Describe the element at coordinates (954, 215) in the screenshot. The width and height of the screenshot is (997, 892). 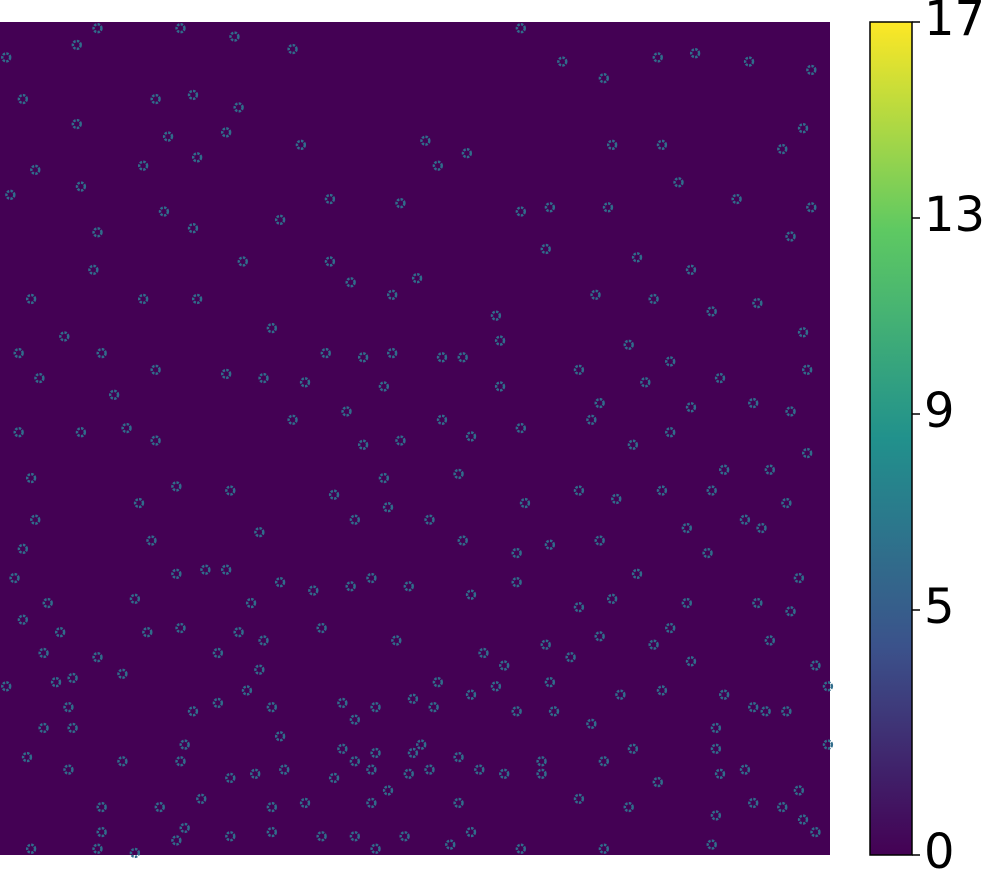
I see `colorbar-tick-label: 13` at that location.